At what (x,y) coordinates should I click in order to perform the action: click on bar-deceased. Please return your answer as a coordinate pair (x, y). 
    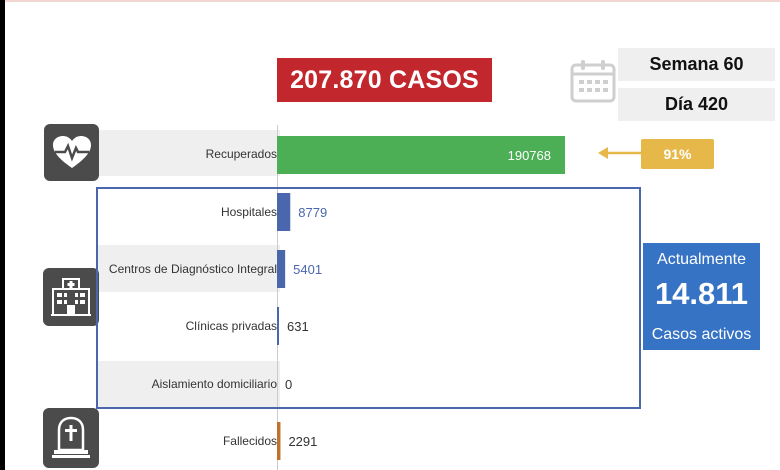
    Looking at the image, I should click on (279, 441).